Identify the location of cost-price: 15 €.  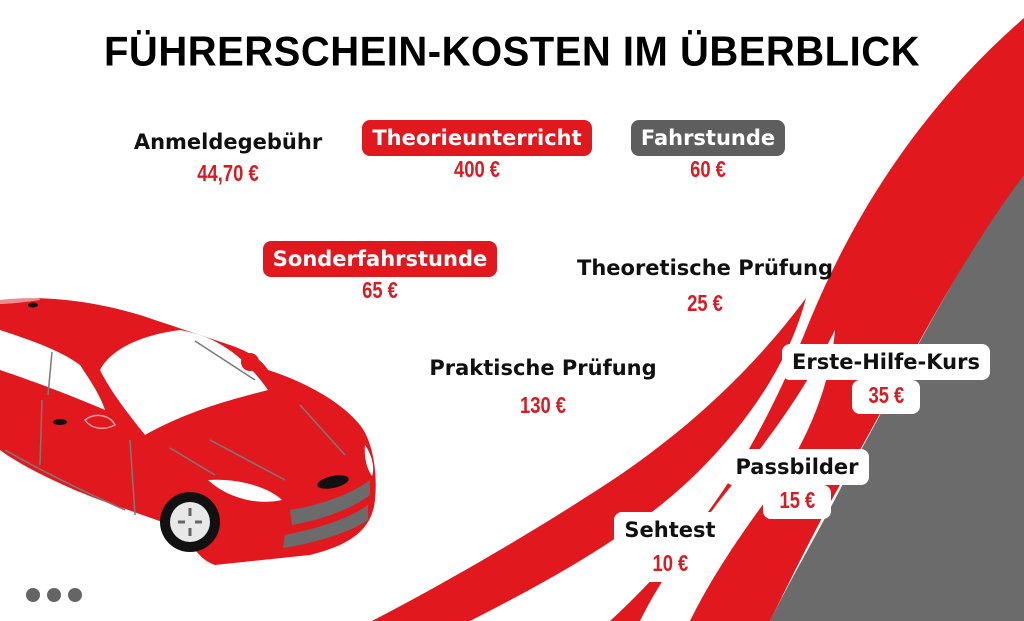
(797, 500).